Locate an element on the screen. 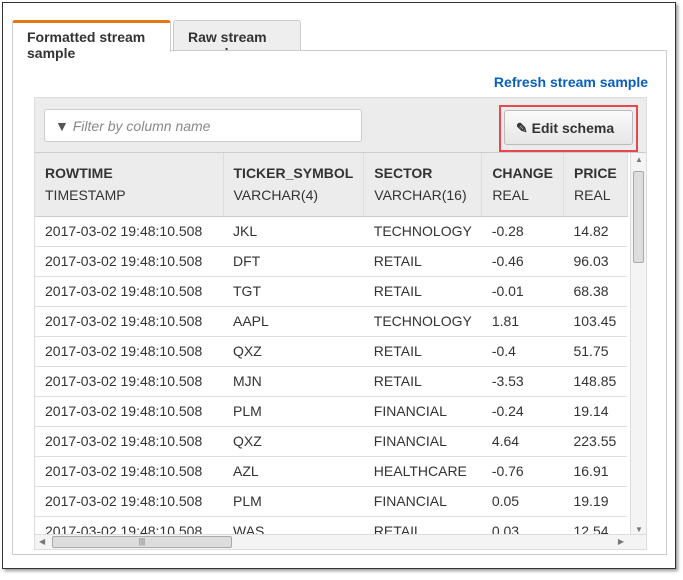 This screenshot has width=683, height=580. table-cell: 68.38 is located at coordinates (595, 291).